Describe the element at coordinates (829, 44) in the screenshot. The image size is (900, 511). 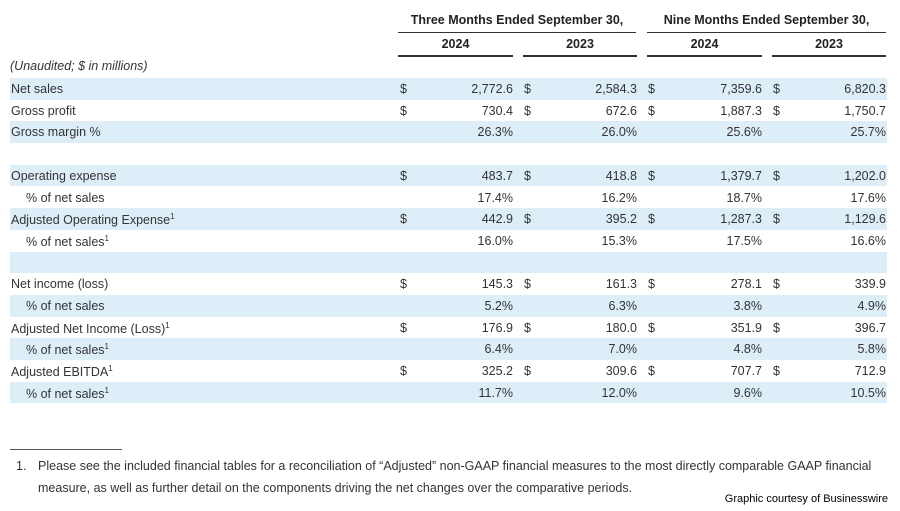
I see `year-header: 2023` at that location.